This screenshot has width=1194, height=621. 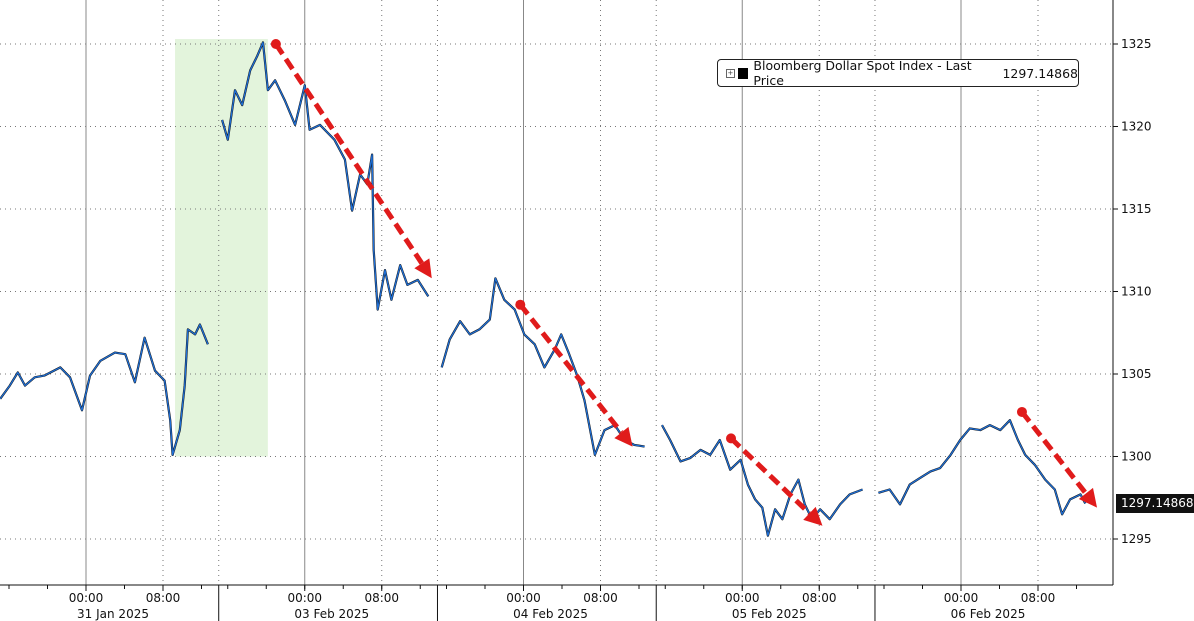 I want to click on highlight-region, so click(x=221, y=248).